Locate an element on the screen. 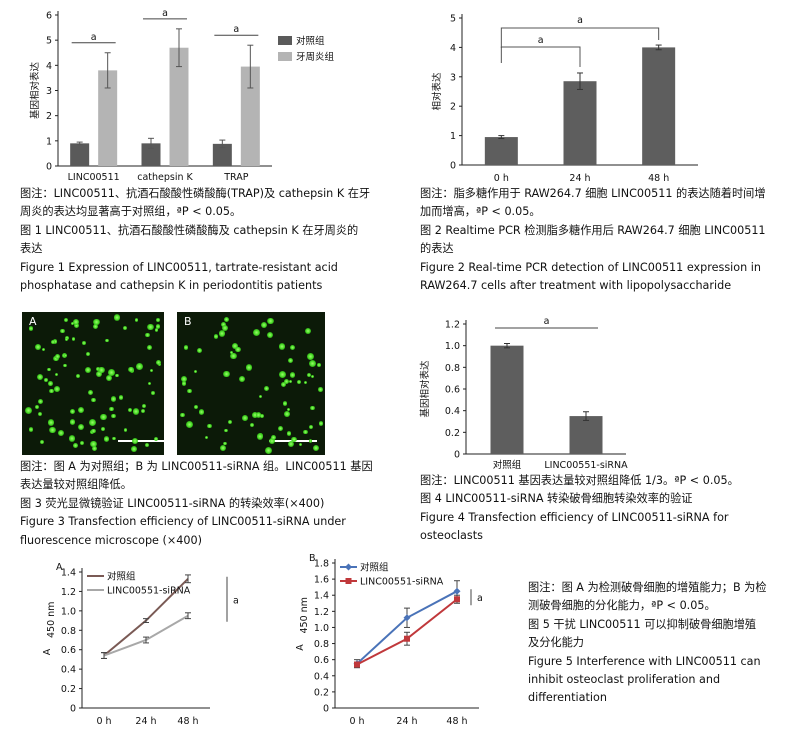 The width and height of the screenshot is (808, 730). y-tick-label: 1 is located at coordinates (49, 141).